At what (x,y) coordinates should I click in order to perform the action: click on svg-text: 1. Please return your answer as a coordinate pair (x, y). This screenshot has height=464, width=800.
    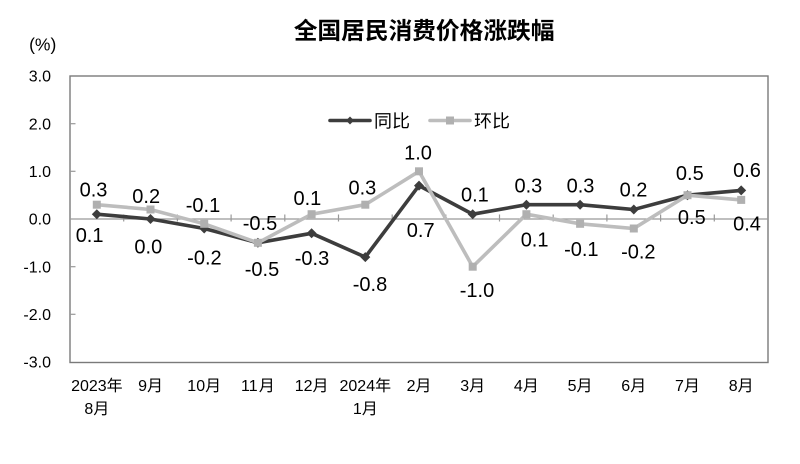
    Looking at the image, I should click on (357, 409).